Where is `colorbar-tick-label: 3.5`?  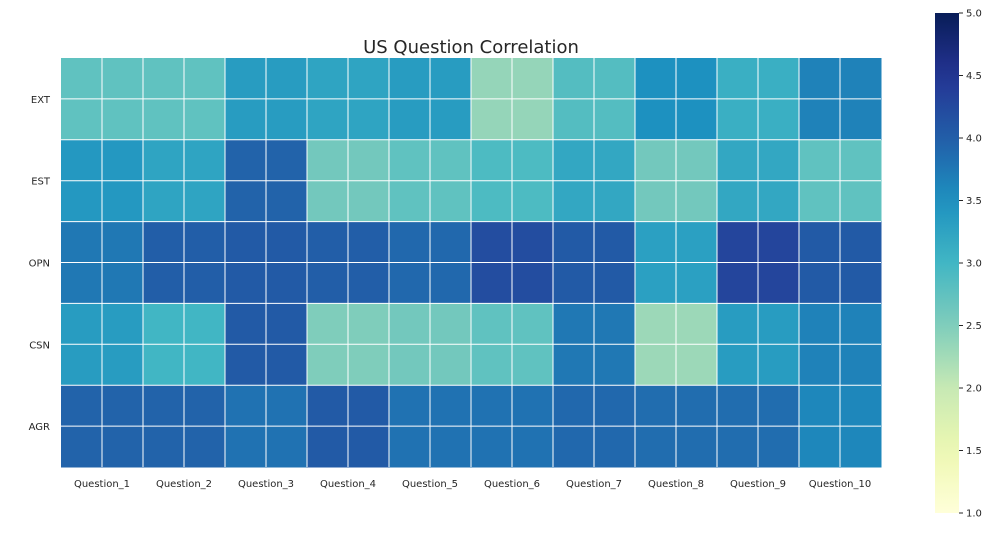
colorbar-tick-label: 3.5 is located at coordinates (974, 201).